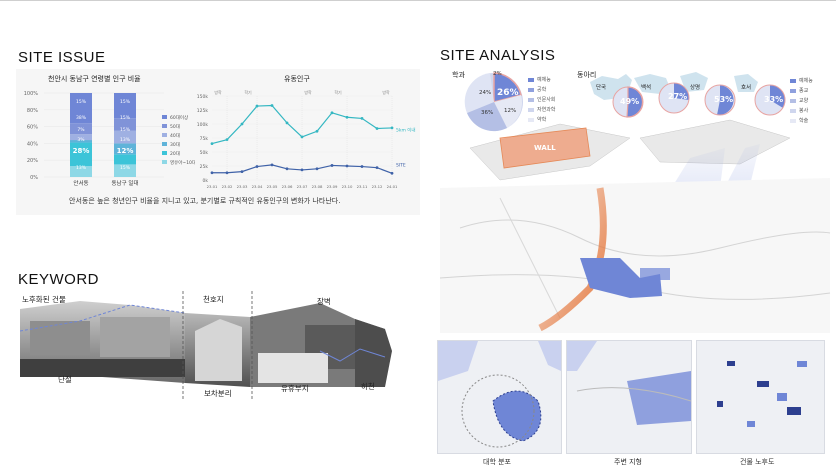 Image resolution: width=836 pixels, height=475 pixels. Describe the element at coordinates (646, 88) in the screenshot. I see `club-pie-name-2: 백석` at that location.